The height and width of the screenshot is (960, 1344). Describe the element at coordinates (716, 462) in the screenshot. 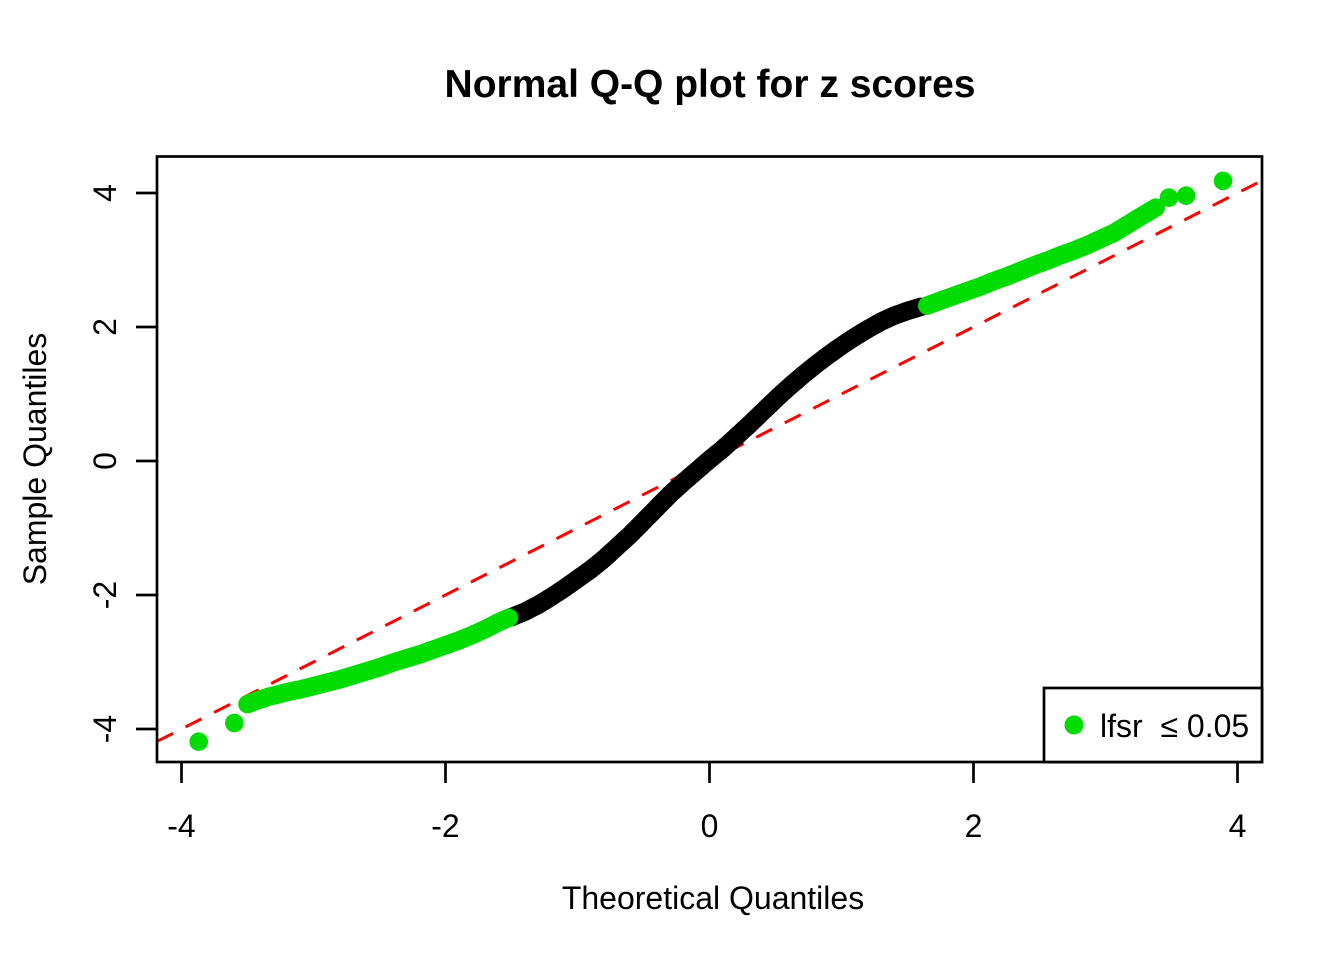

I see `series-nonsignificant-points` at that location.